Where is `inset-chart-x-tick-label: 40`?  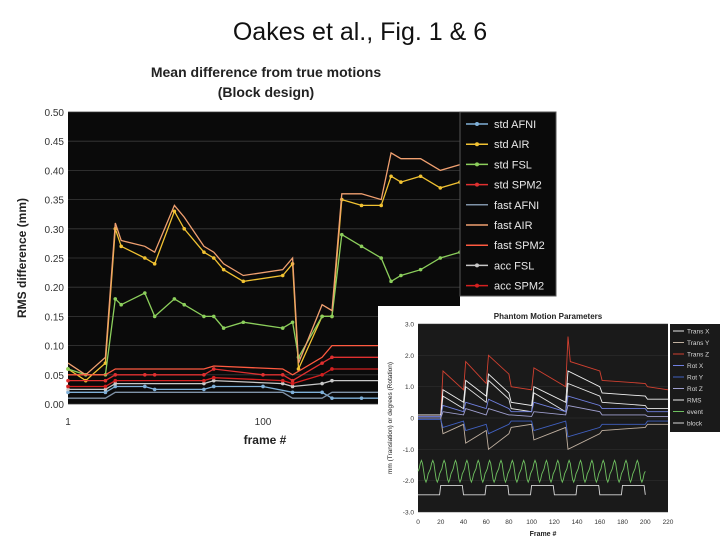 inset-chart-x-tick-label: 40 is located at coordinates (464, 522).